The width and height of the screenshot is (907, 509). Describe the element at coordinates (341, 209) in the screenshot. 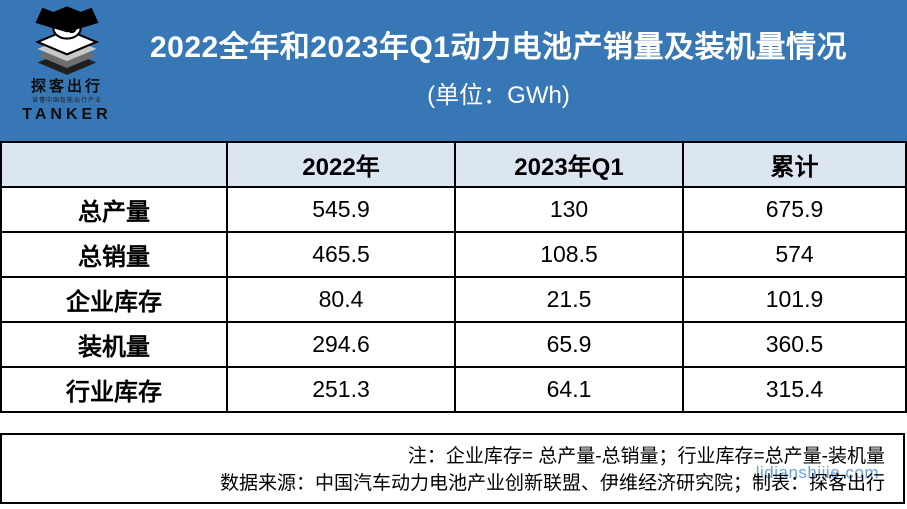

I see `table-cell: 545.9` at that location.